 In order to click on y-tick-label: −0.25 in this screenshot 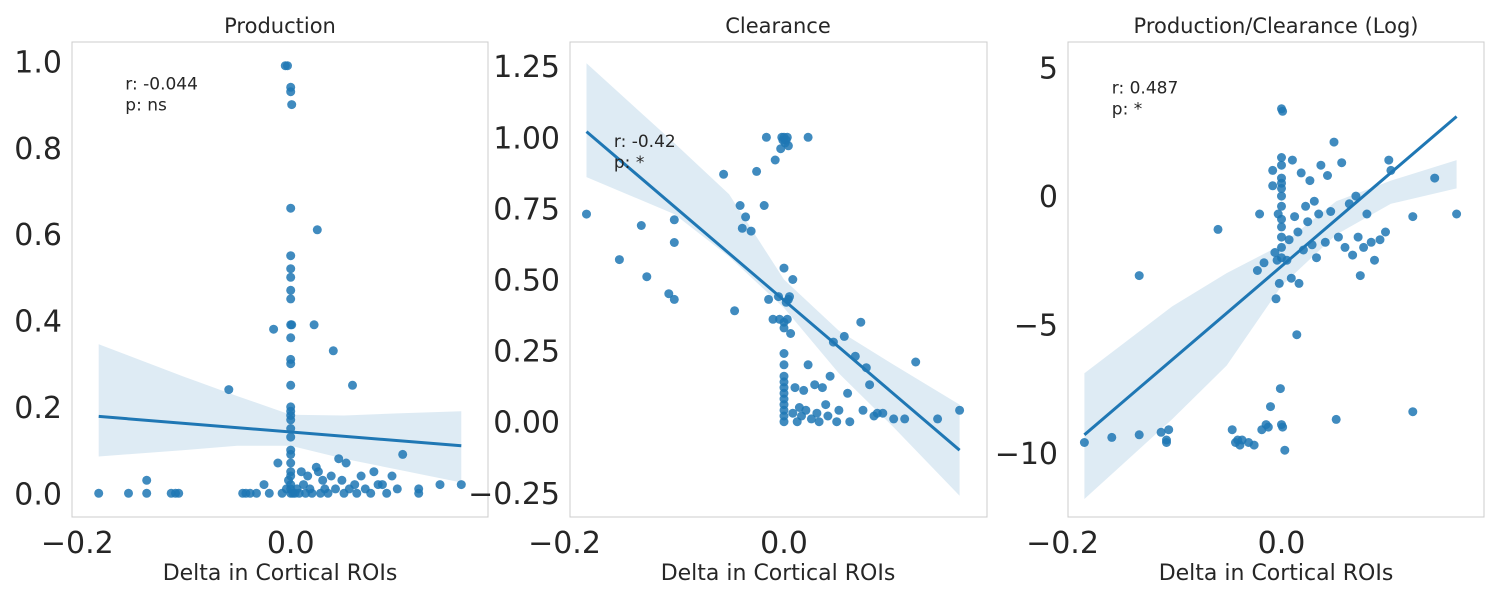, I will do `click(514, 494)`.